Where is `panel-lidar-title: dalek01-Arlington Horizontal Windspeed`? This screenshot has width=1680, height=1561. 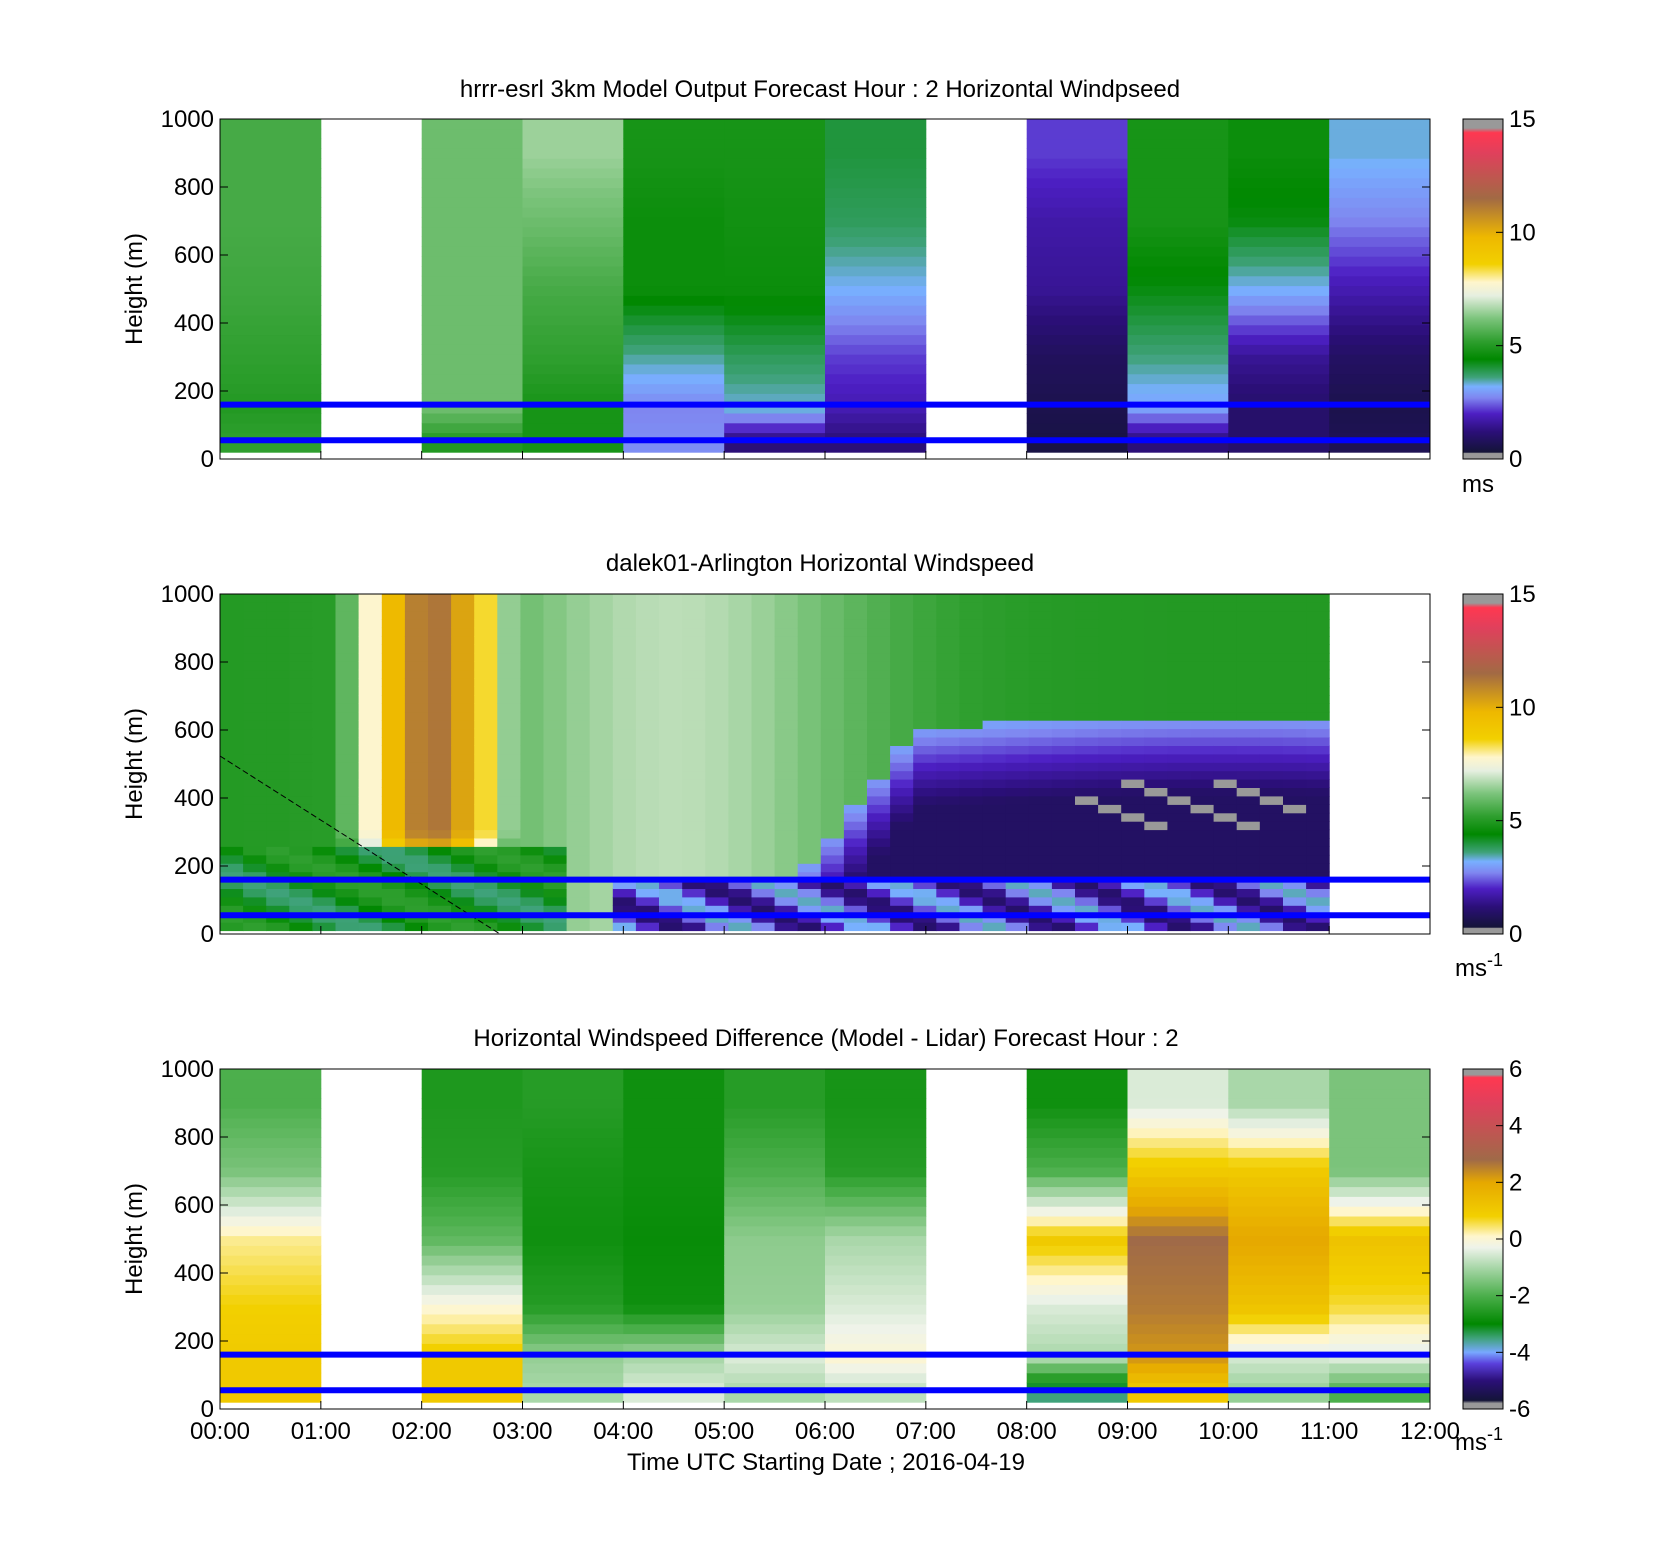 panel-lidar-title: dalek01-Arlington Horizontal Windspeed is located at coordinates (820, 563).